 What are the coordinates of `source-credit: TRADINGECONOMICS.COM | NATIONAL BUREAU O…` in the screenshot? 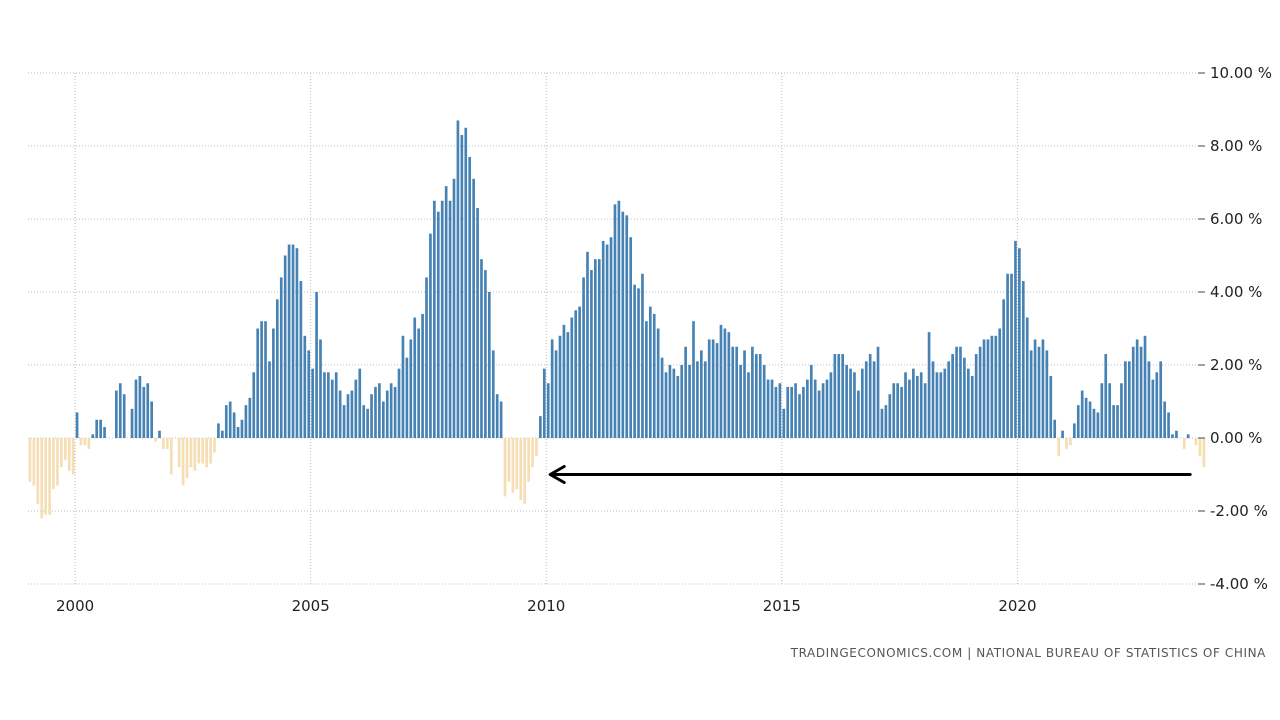 It's located at (1028, 653).